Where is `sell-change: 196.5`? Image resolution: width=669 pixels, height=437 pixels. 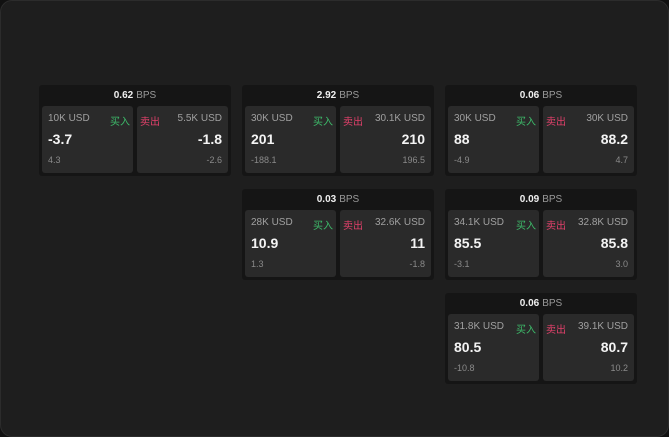
sell-change: 196.5 is located at coordinates (413, 160).